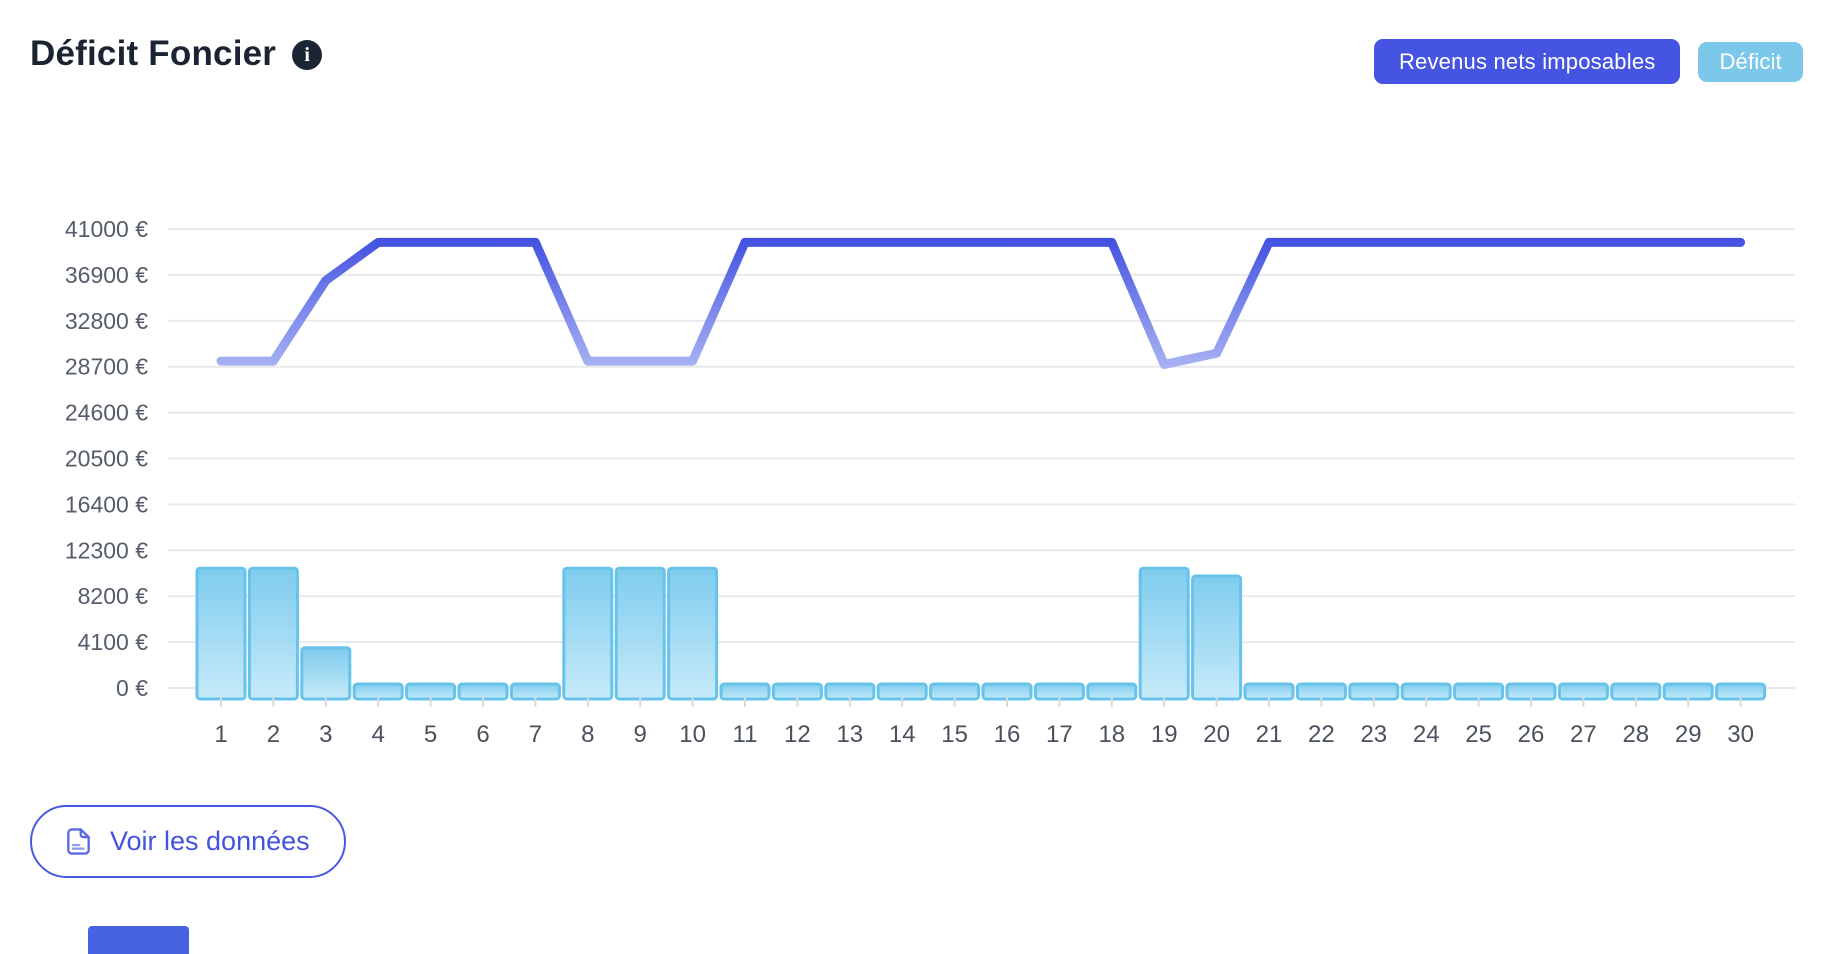 This screenshot has width=1834, height=954. Describe the element at coordinates (1269, 734) in the screenshot. I see `x-axis-label: 21` at that location.